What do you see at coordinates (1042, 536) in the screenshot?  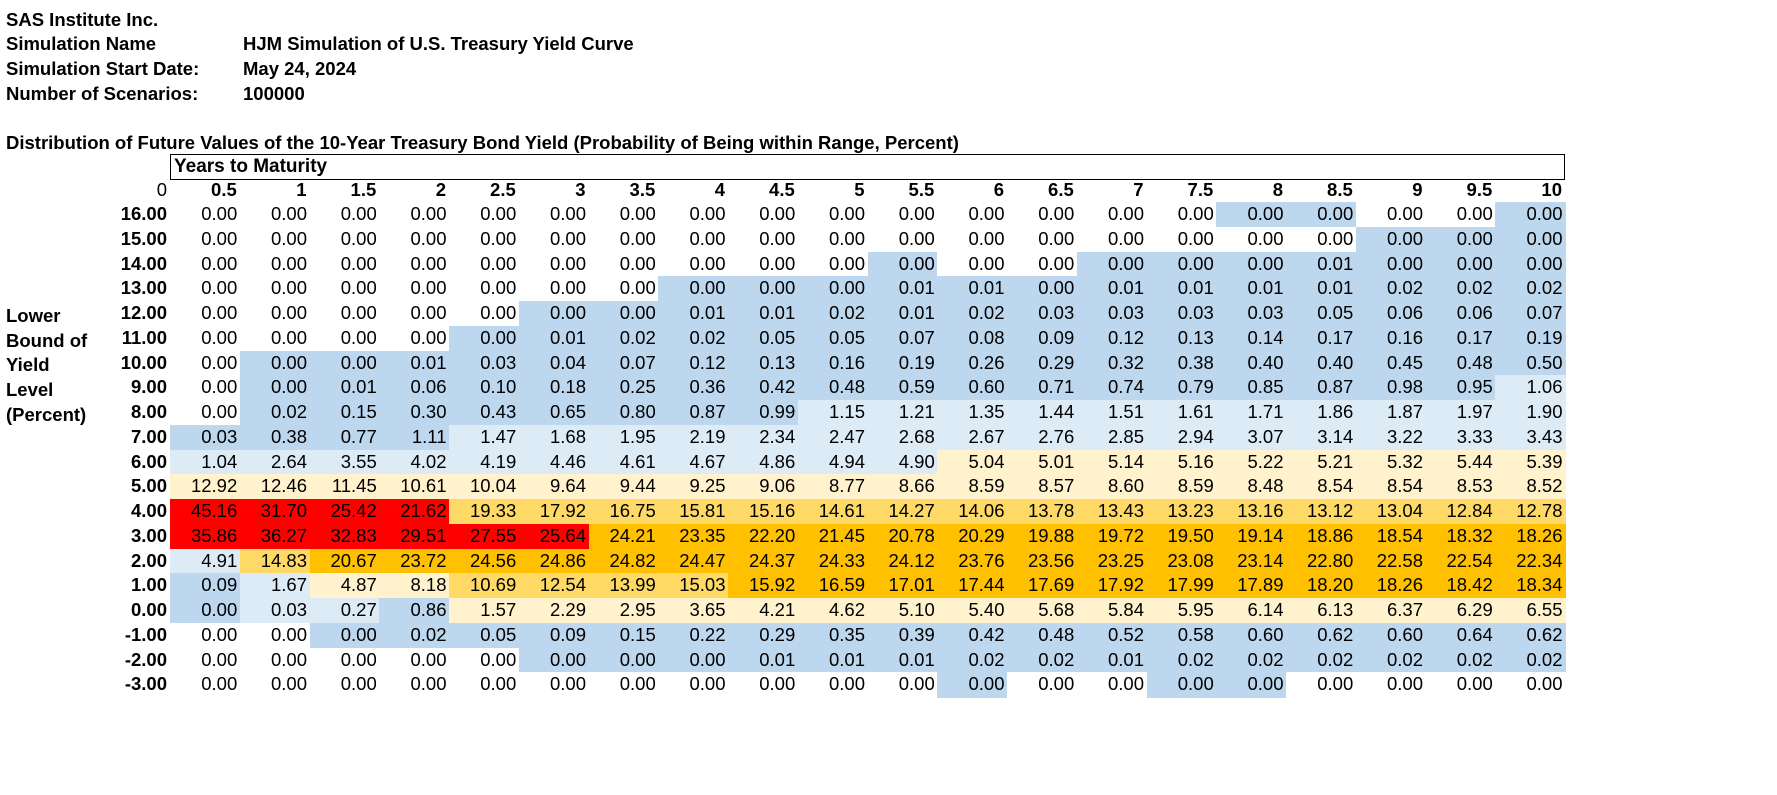 I see `probability-cell: 19.88` at bounding box center [1042, 536].